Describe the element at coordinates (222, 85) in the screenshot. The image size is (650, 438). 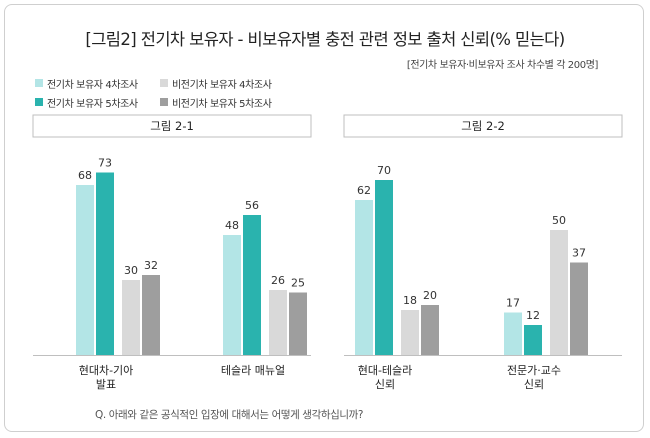
I see `legend-label: 비전기차 보유자 4차조사` at that location.